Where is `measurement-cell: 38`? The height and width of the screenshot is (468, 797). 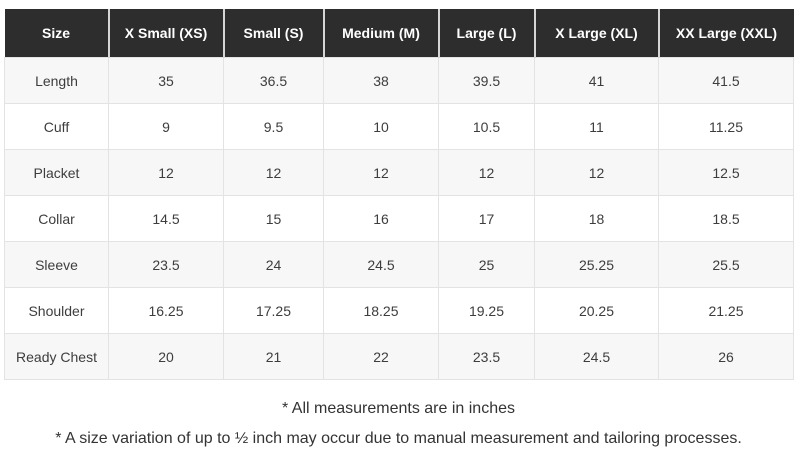
measurement-cell: 38 is located at coordinates (381, 80).